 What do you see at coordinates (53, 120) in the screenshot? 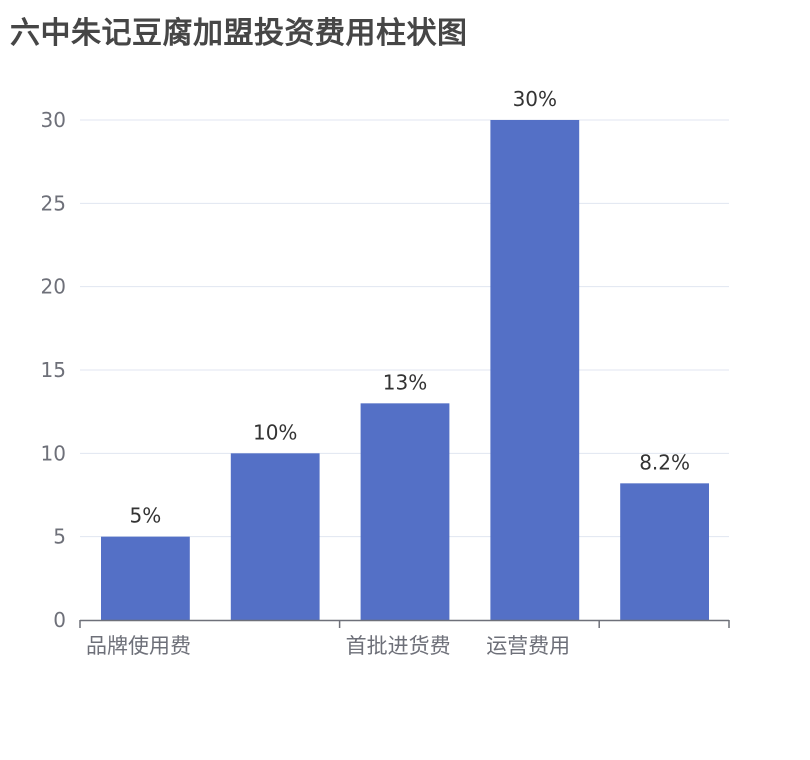
I see `y-tick-label: 30` at bounding box center [53, 120].